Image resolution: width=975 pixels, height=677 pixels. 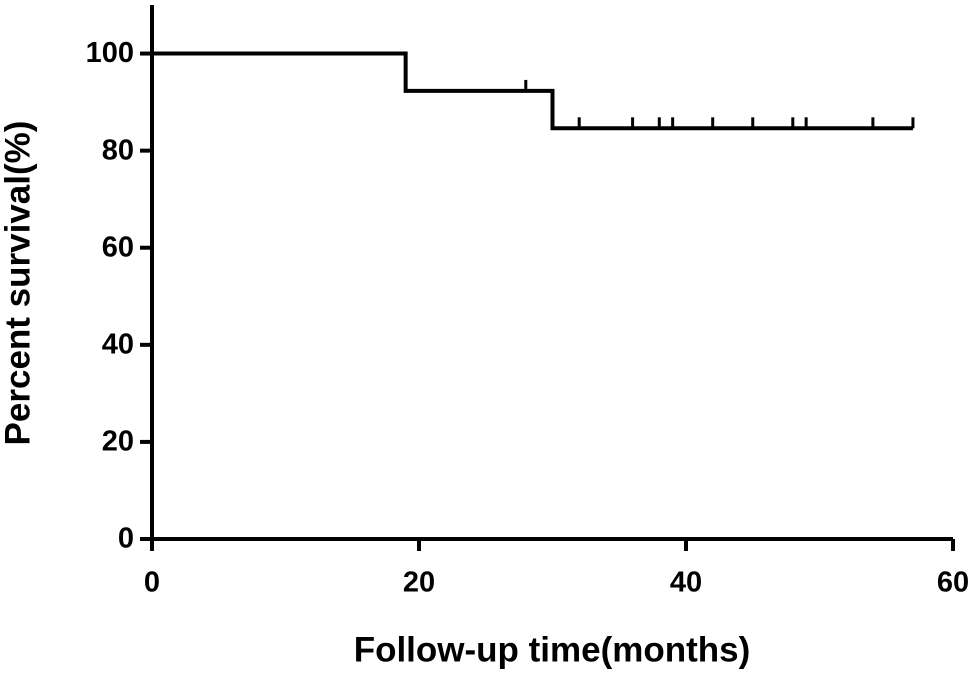 What do you see at coordinates (686, 583) in the screenshot?
I see `x-tick-label: 40` at bounding box center [686, 583].